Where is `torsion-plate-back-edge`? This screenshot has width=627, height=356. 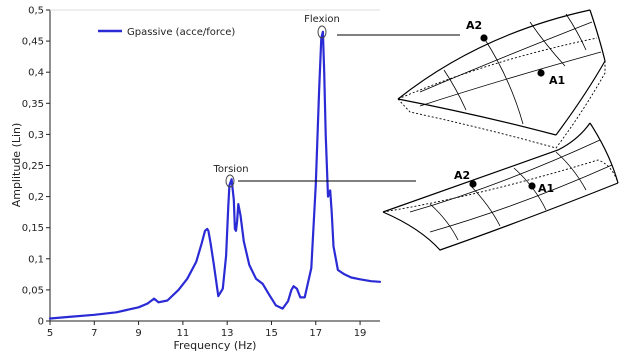 torsion-plate-back-edge is located at coordinates (486, 167).